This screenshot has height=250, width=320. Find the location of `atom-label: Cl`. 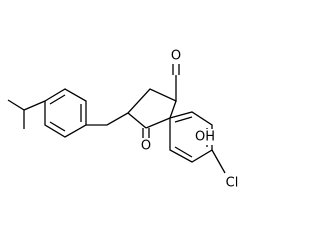

atom-label: Cl is located at coordinates (232, 183).